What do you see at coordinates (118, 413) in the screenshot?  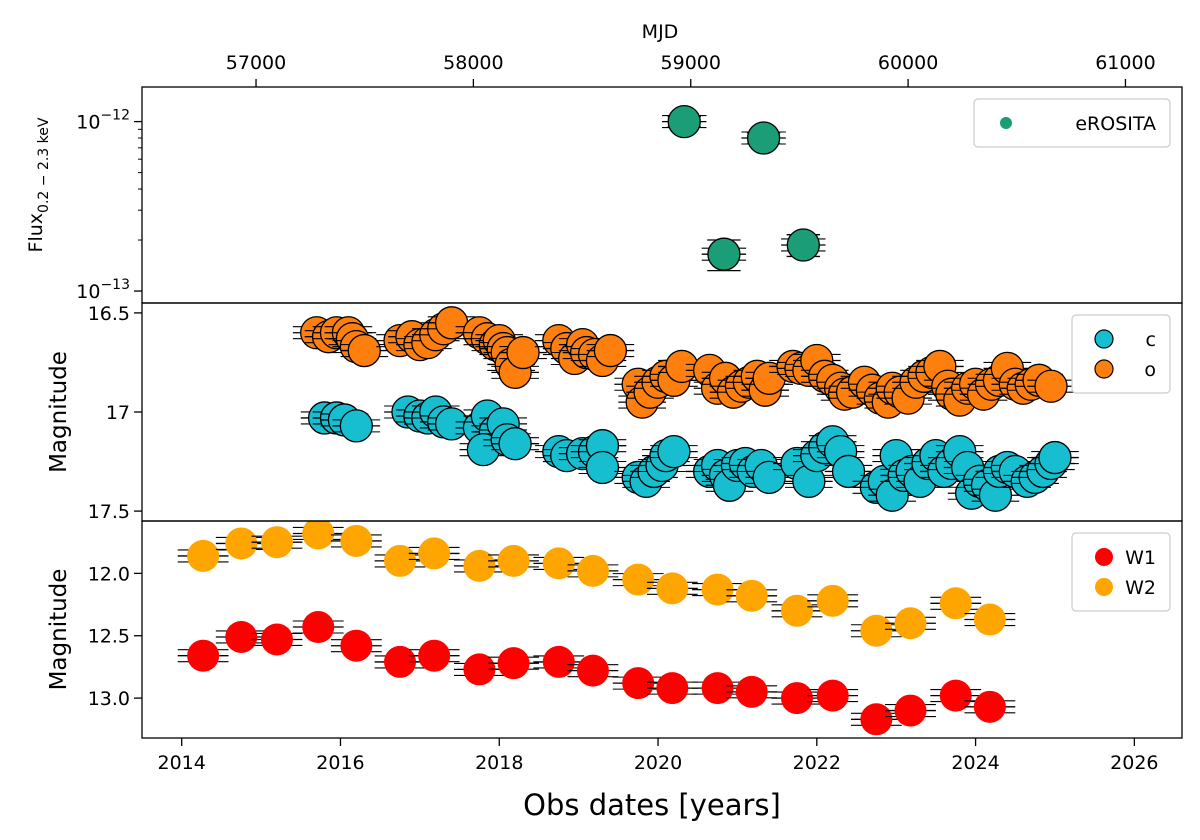 I see `y-tick-label: 17` at bounding box center [118, 413].